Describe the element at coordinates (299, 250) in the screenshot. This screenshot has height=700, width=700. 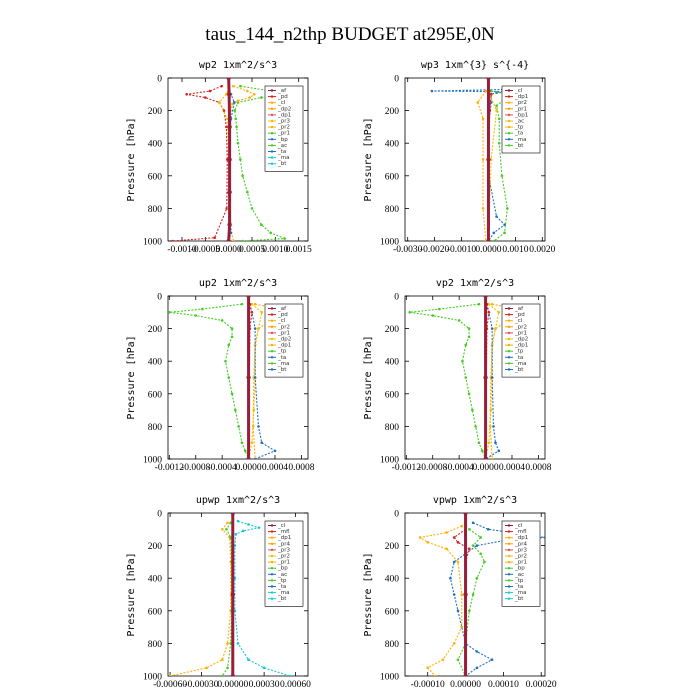
I see `x-tick-label: 0.0015` at that location.